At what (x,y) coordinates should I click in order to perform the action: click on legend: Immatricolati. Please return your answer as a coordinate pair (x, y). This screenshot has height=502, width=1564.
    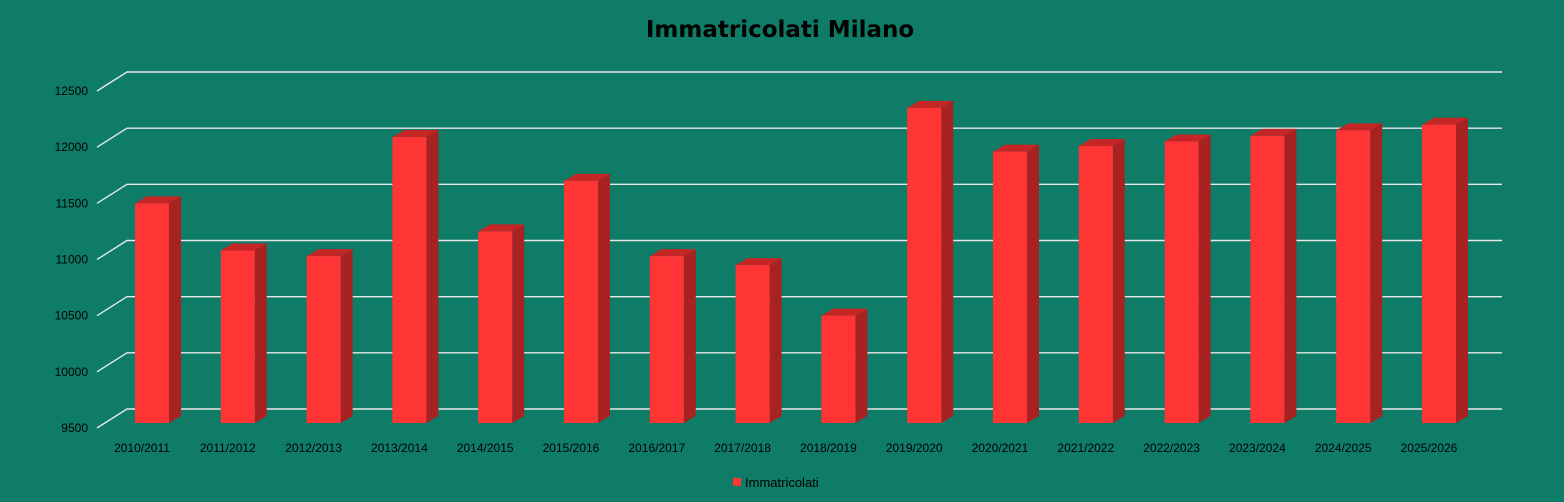
    Looking at the image, I should click on (776, 482).